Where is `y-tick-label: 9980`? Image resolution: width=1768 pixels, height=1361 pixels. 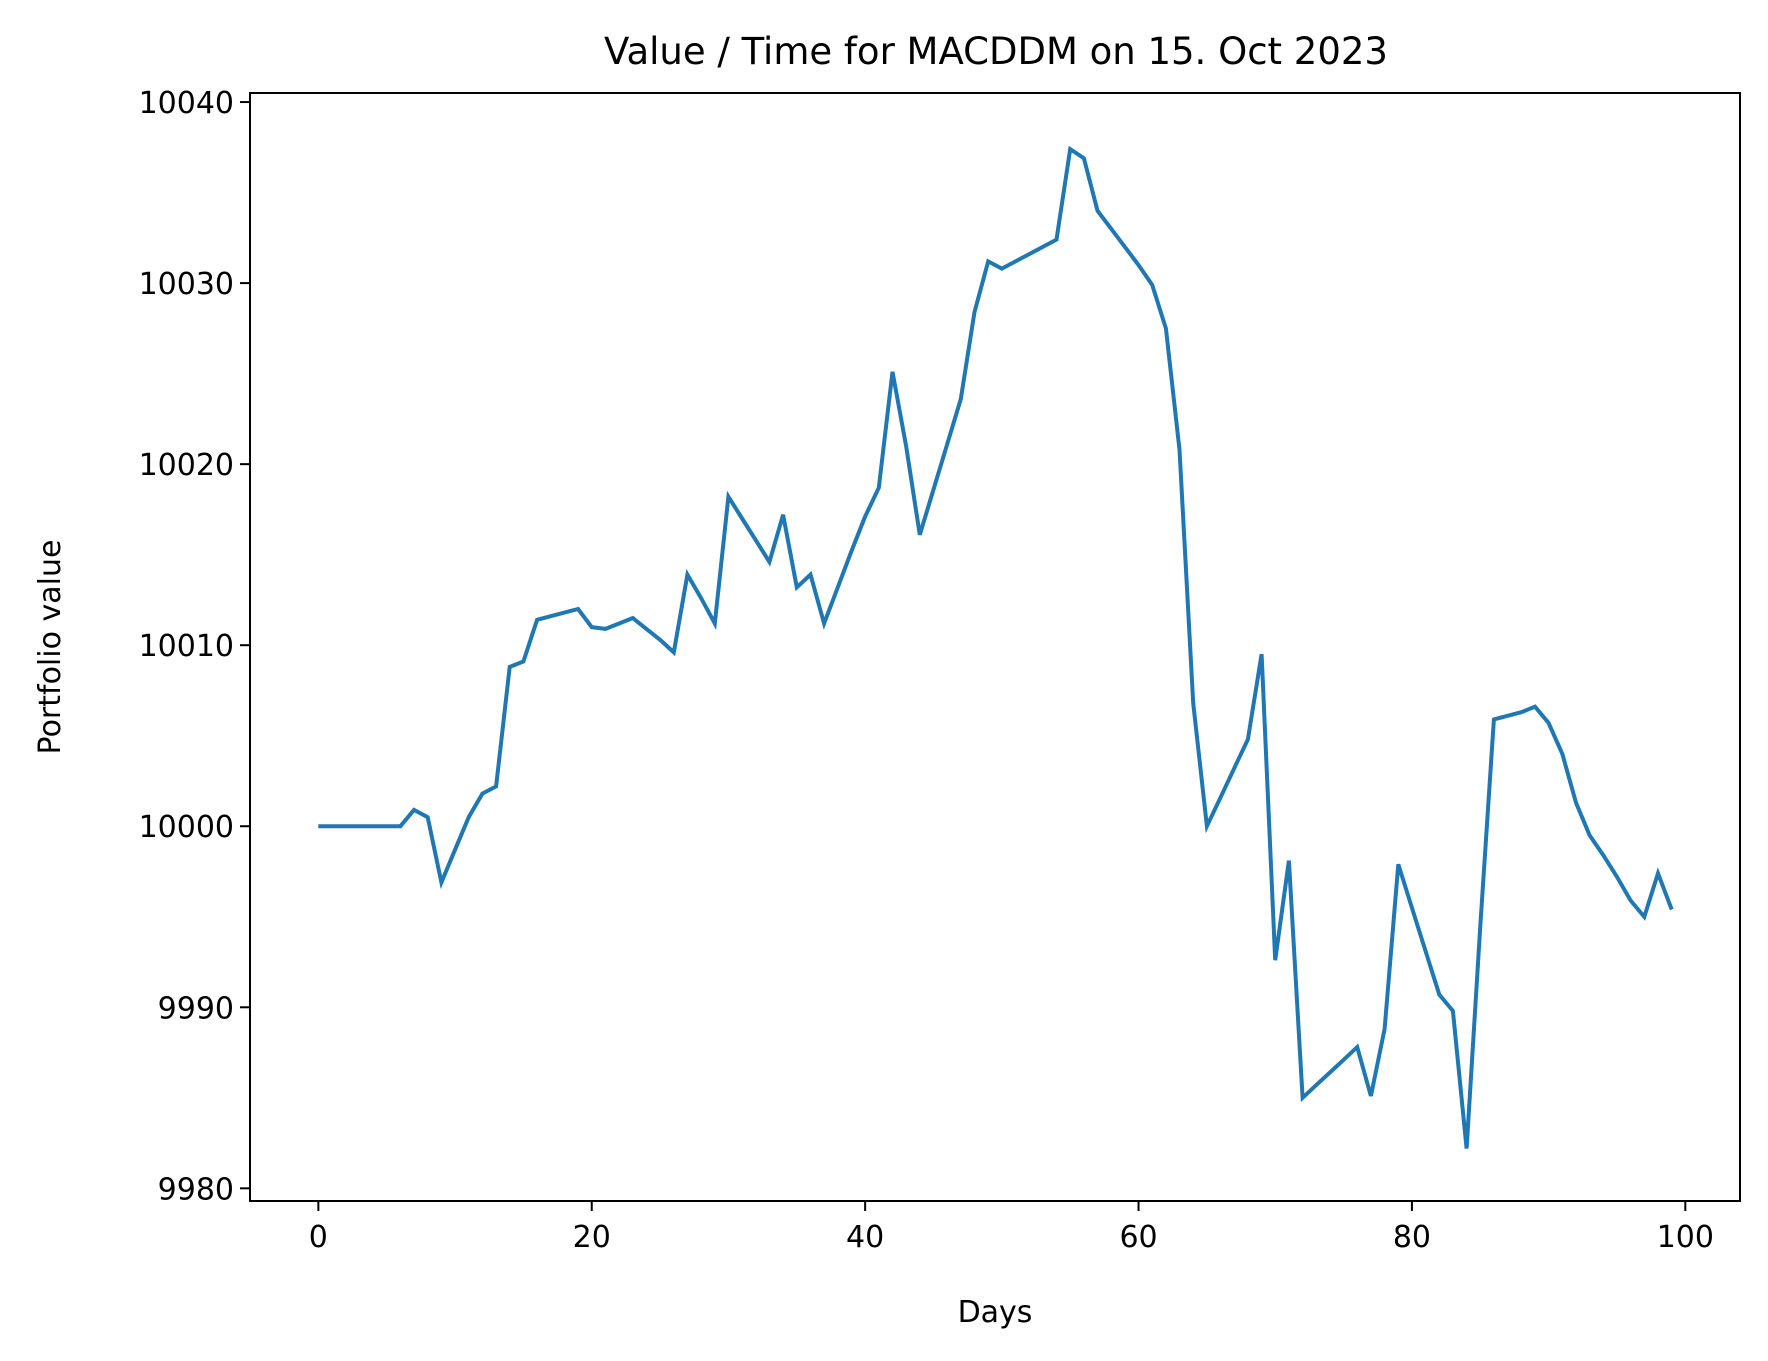
y-tick-label: 9980 is located at coordinates (196, 1189).